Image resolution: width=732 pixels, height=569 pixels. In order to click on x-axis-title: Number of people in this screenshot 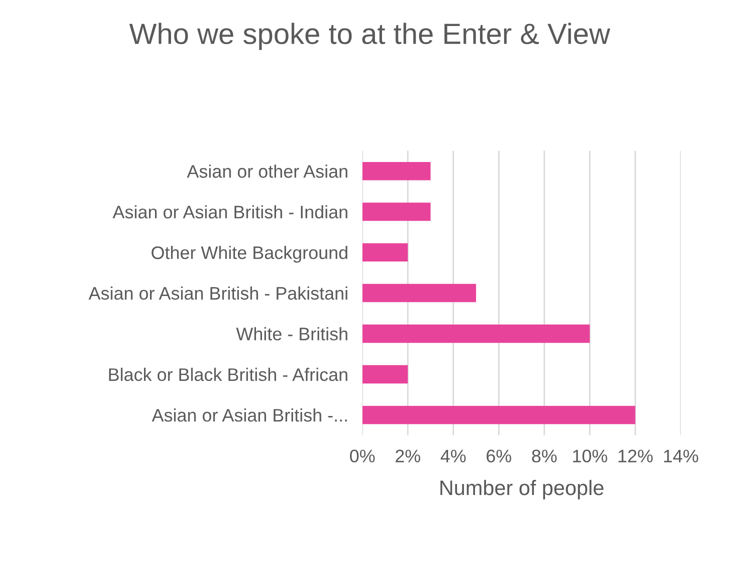, I will do `click(522, 490)`.